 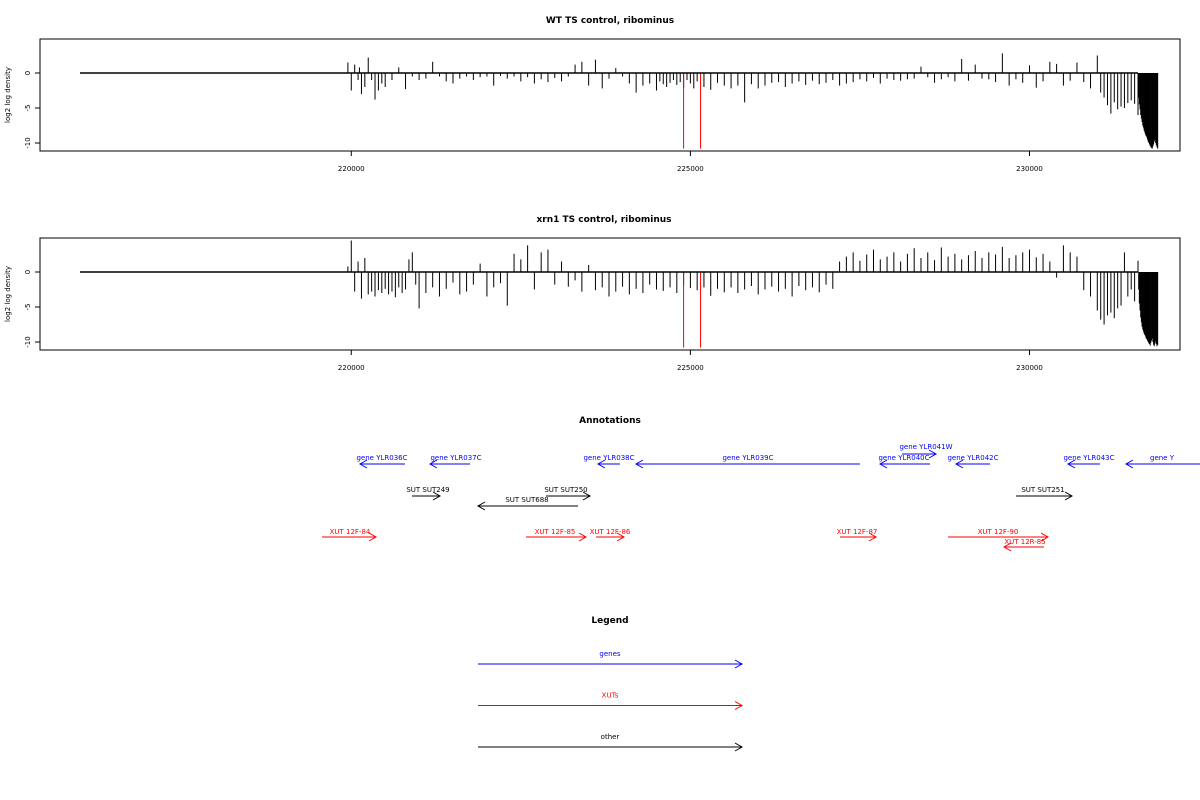 I want to click on legend-item-label: genes, so click(x=609, y=654).